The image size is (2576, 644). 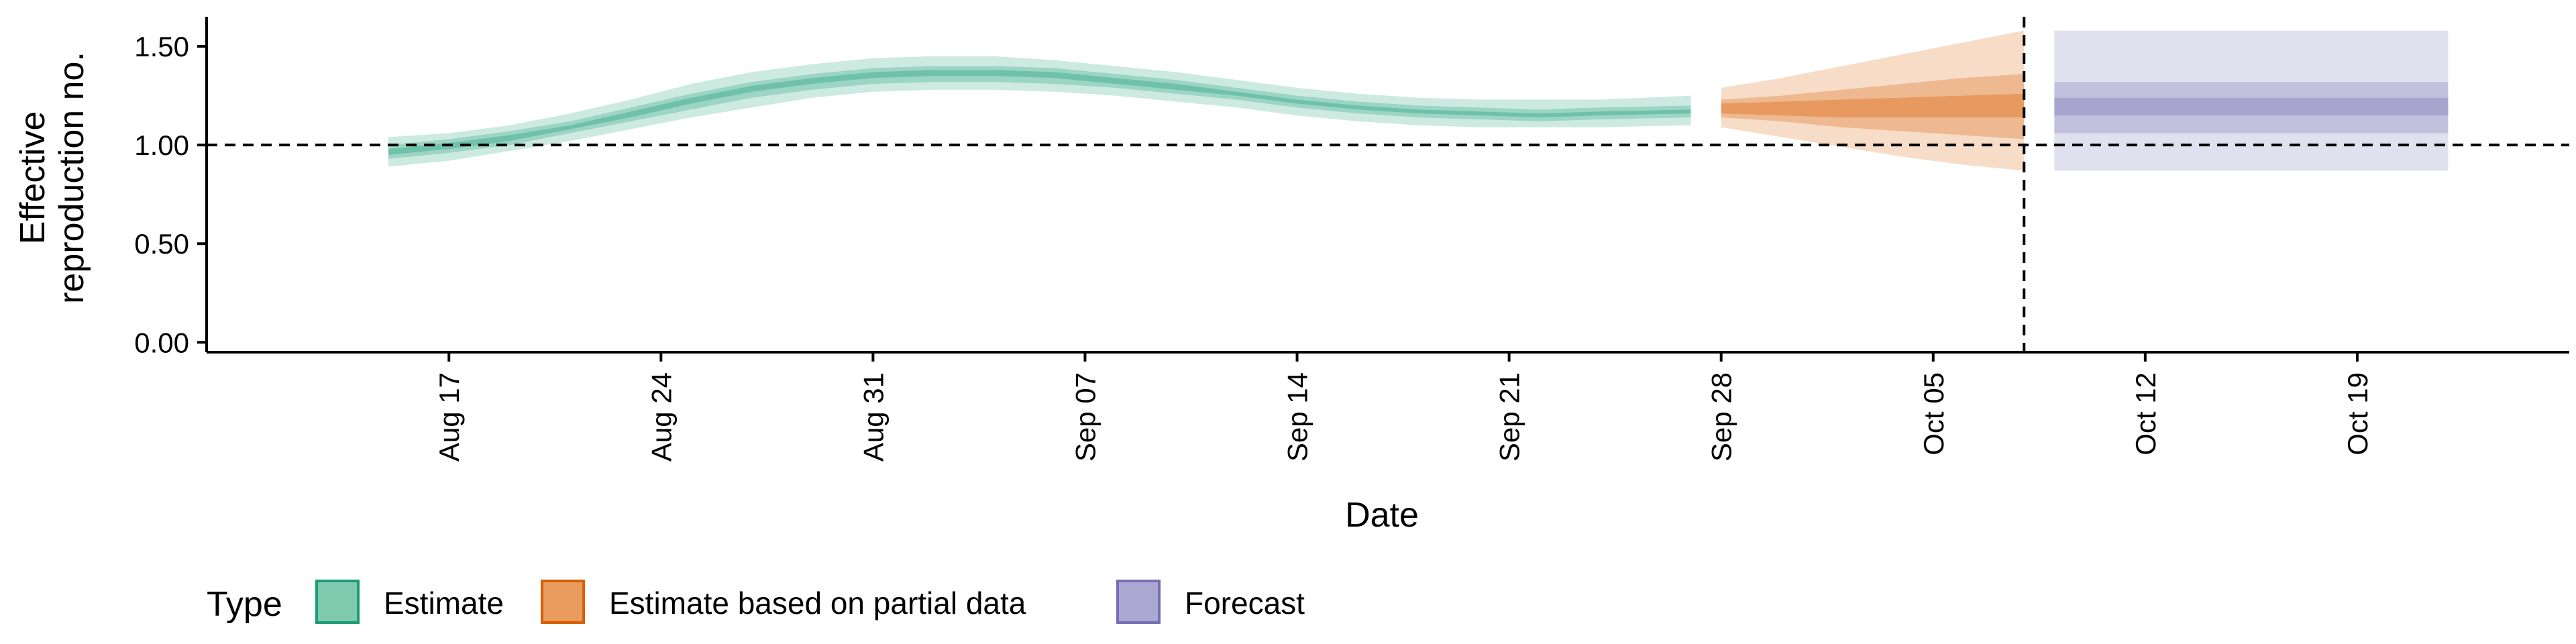 What do you see at coordinates (1509, 417) in the screenshot?
I see `x-tick-label: Sep 21` at bounding box center [1509, 417].